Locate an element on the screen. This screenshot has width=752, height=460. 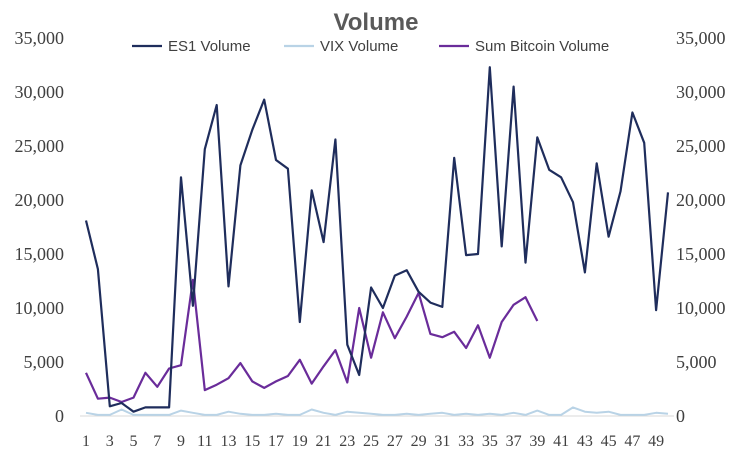
x-tick-label: 45 is located at coordinates (609, 441).